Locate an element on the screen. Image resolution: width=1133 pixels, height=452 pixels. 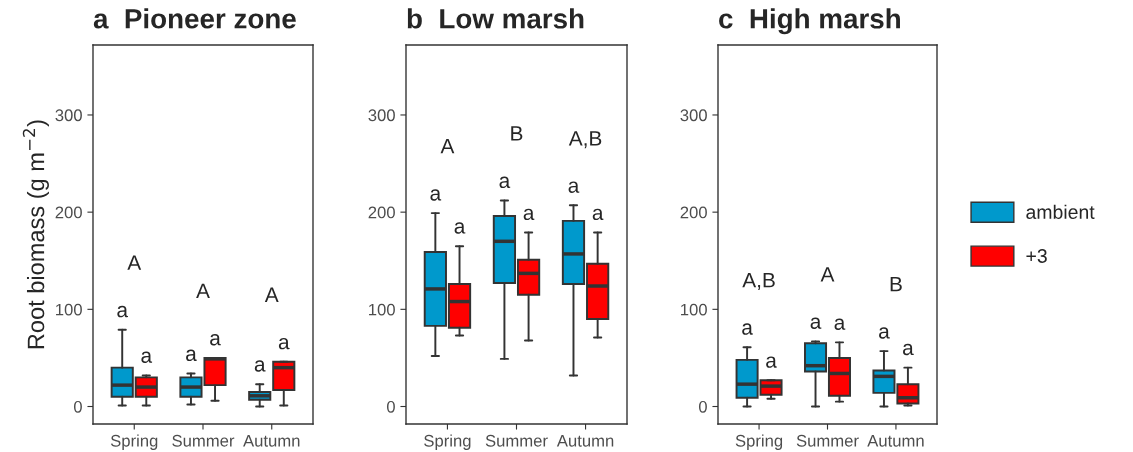
chart-title: b Low marsh is located at coordinates (495, 18).